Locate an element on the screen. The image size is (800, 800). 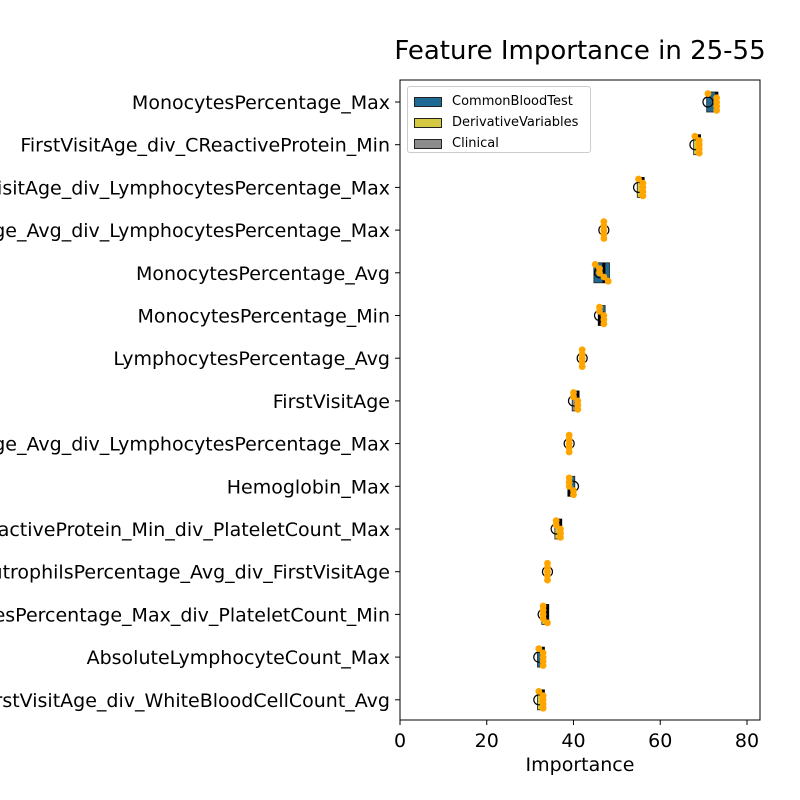
x-tick-label: 80 is located at coordinates (747, 741).